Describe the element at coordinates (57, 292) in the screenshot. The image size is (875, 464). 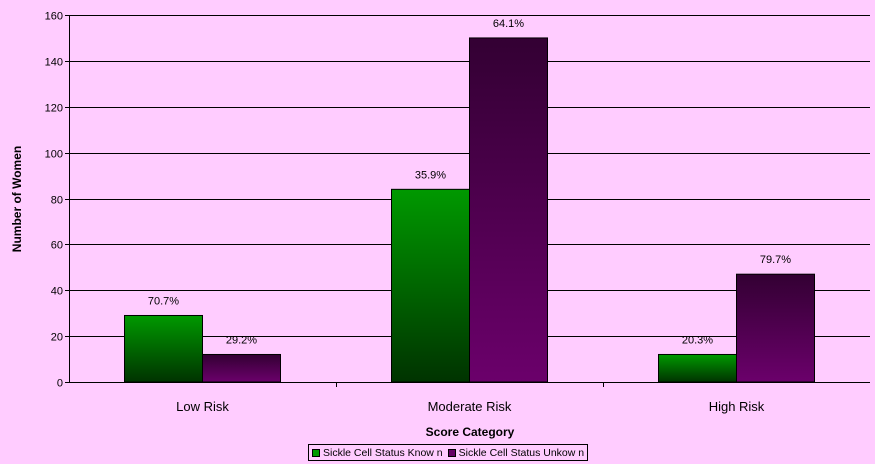
I see `y-tick-label: 40` at that location.